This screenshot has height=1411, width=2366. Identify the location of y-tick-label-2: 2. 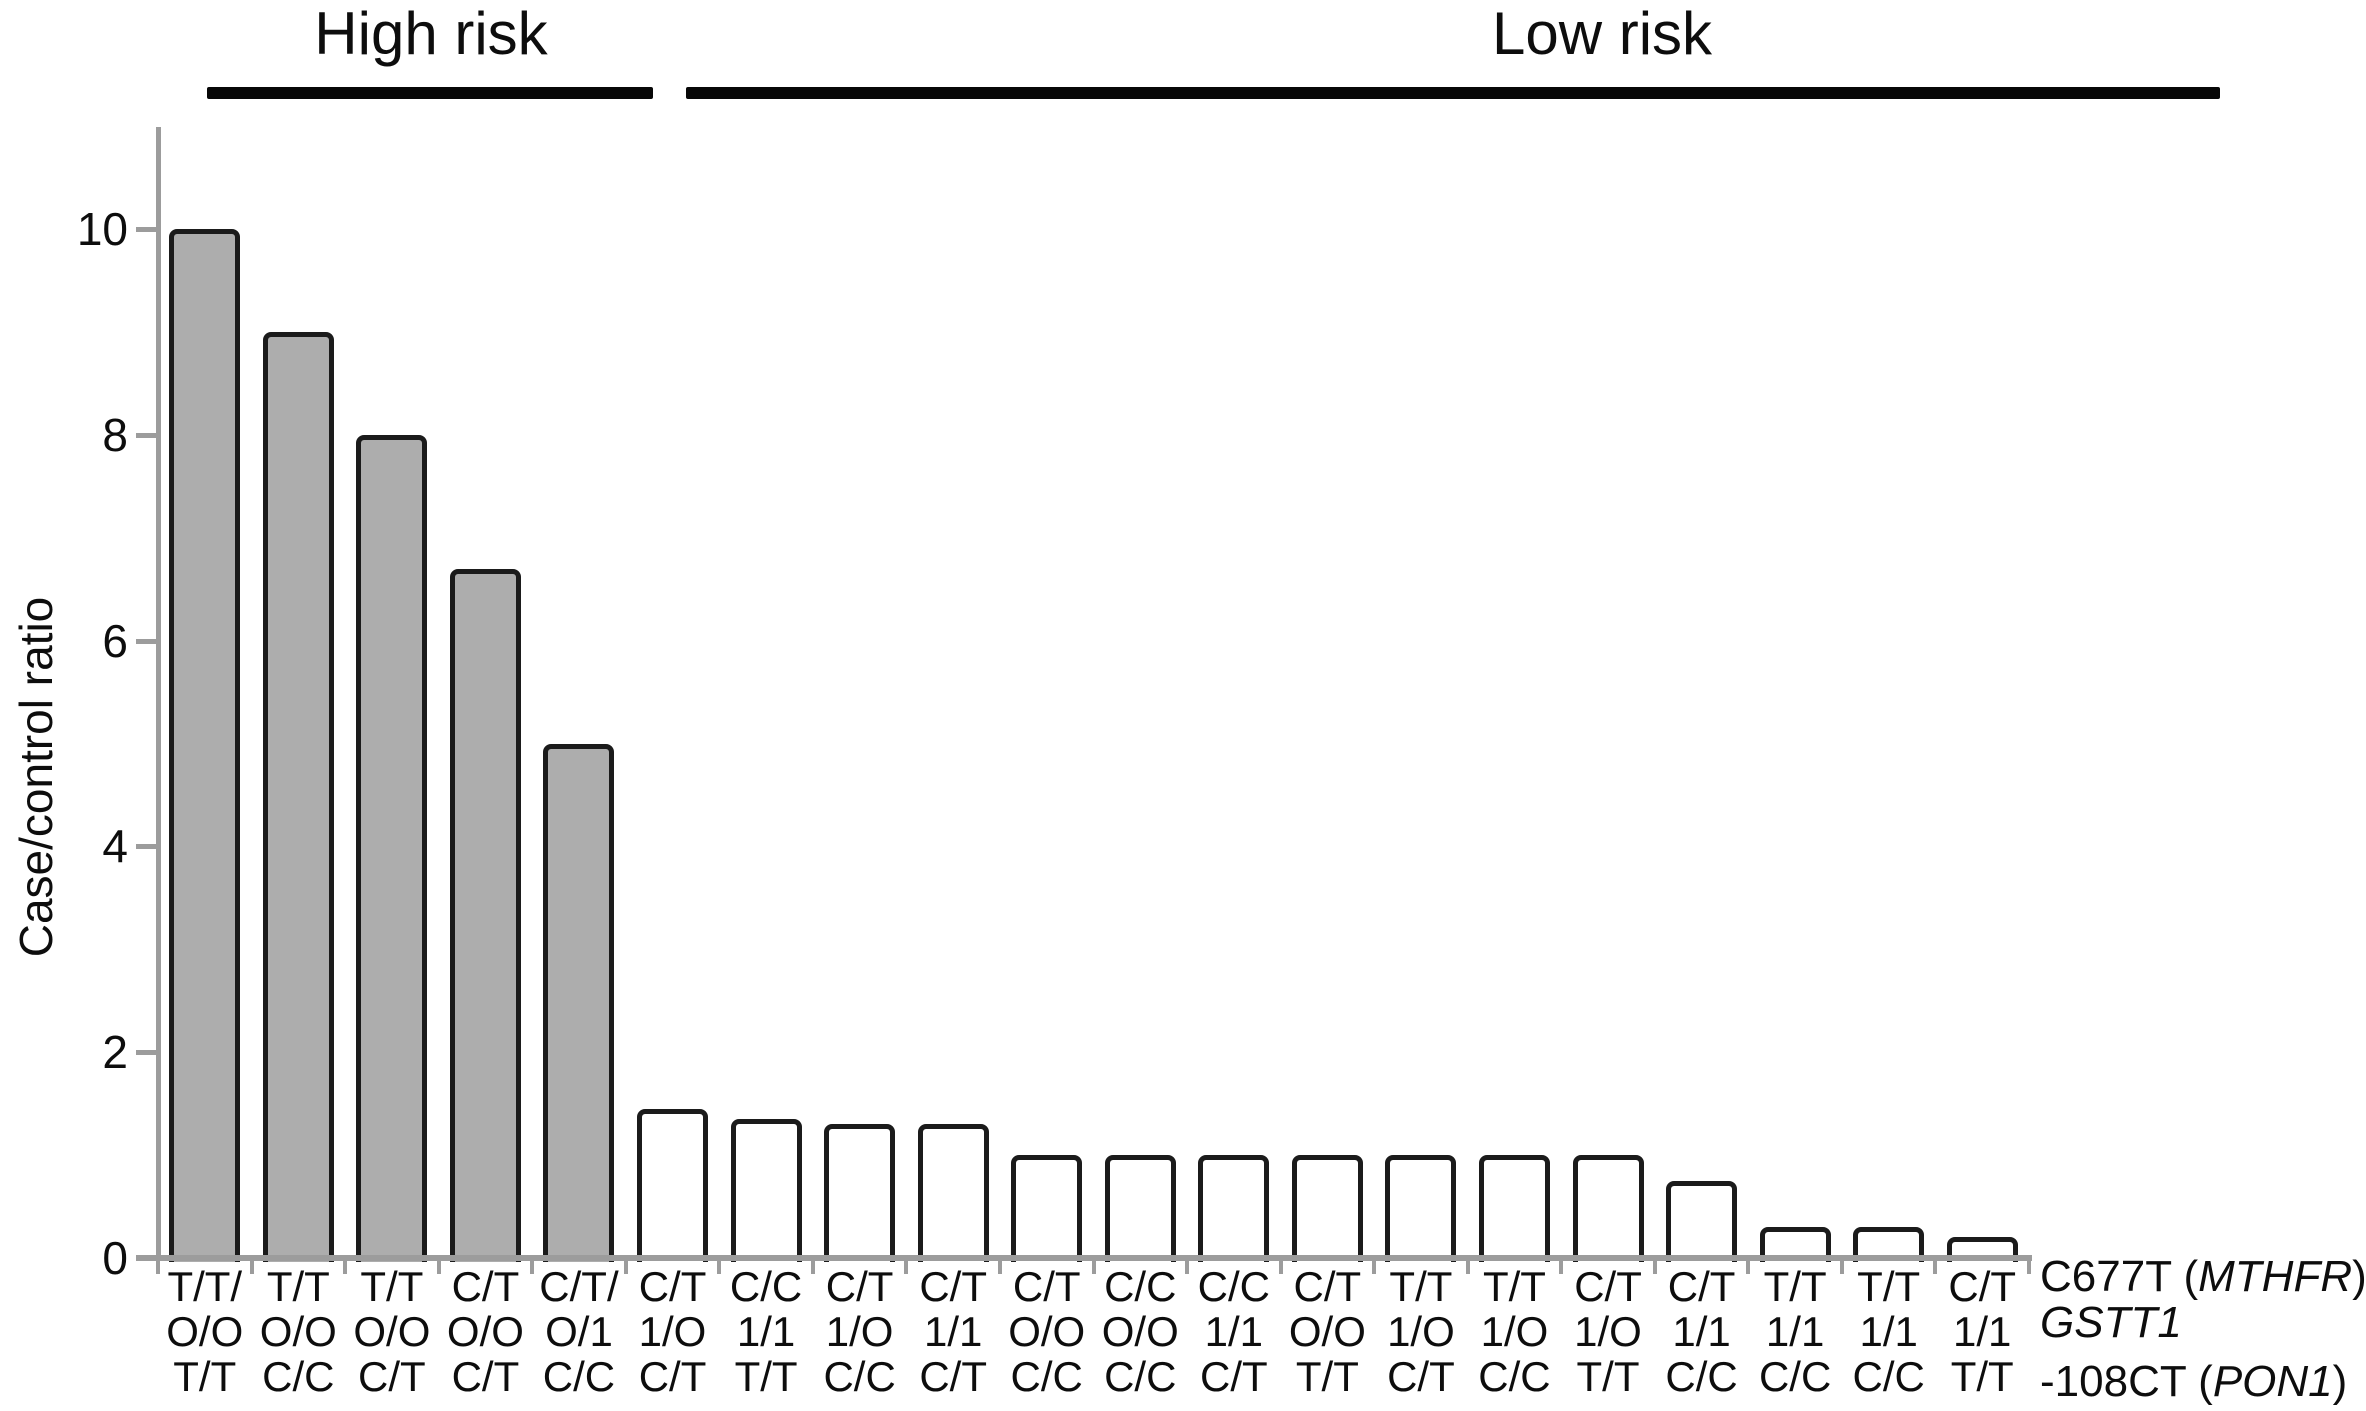
(115, 1052).